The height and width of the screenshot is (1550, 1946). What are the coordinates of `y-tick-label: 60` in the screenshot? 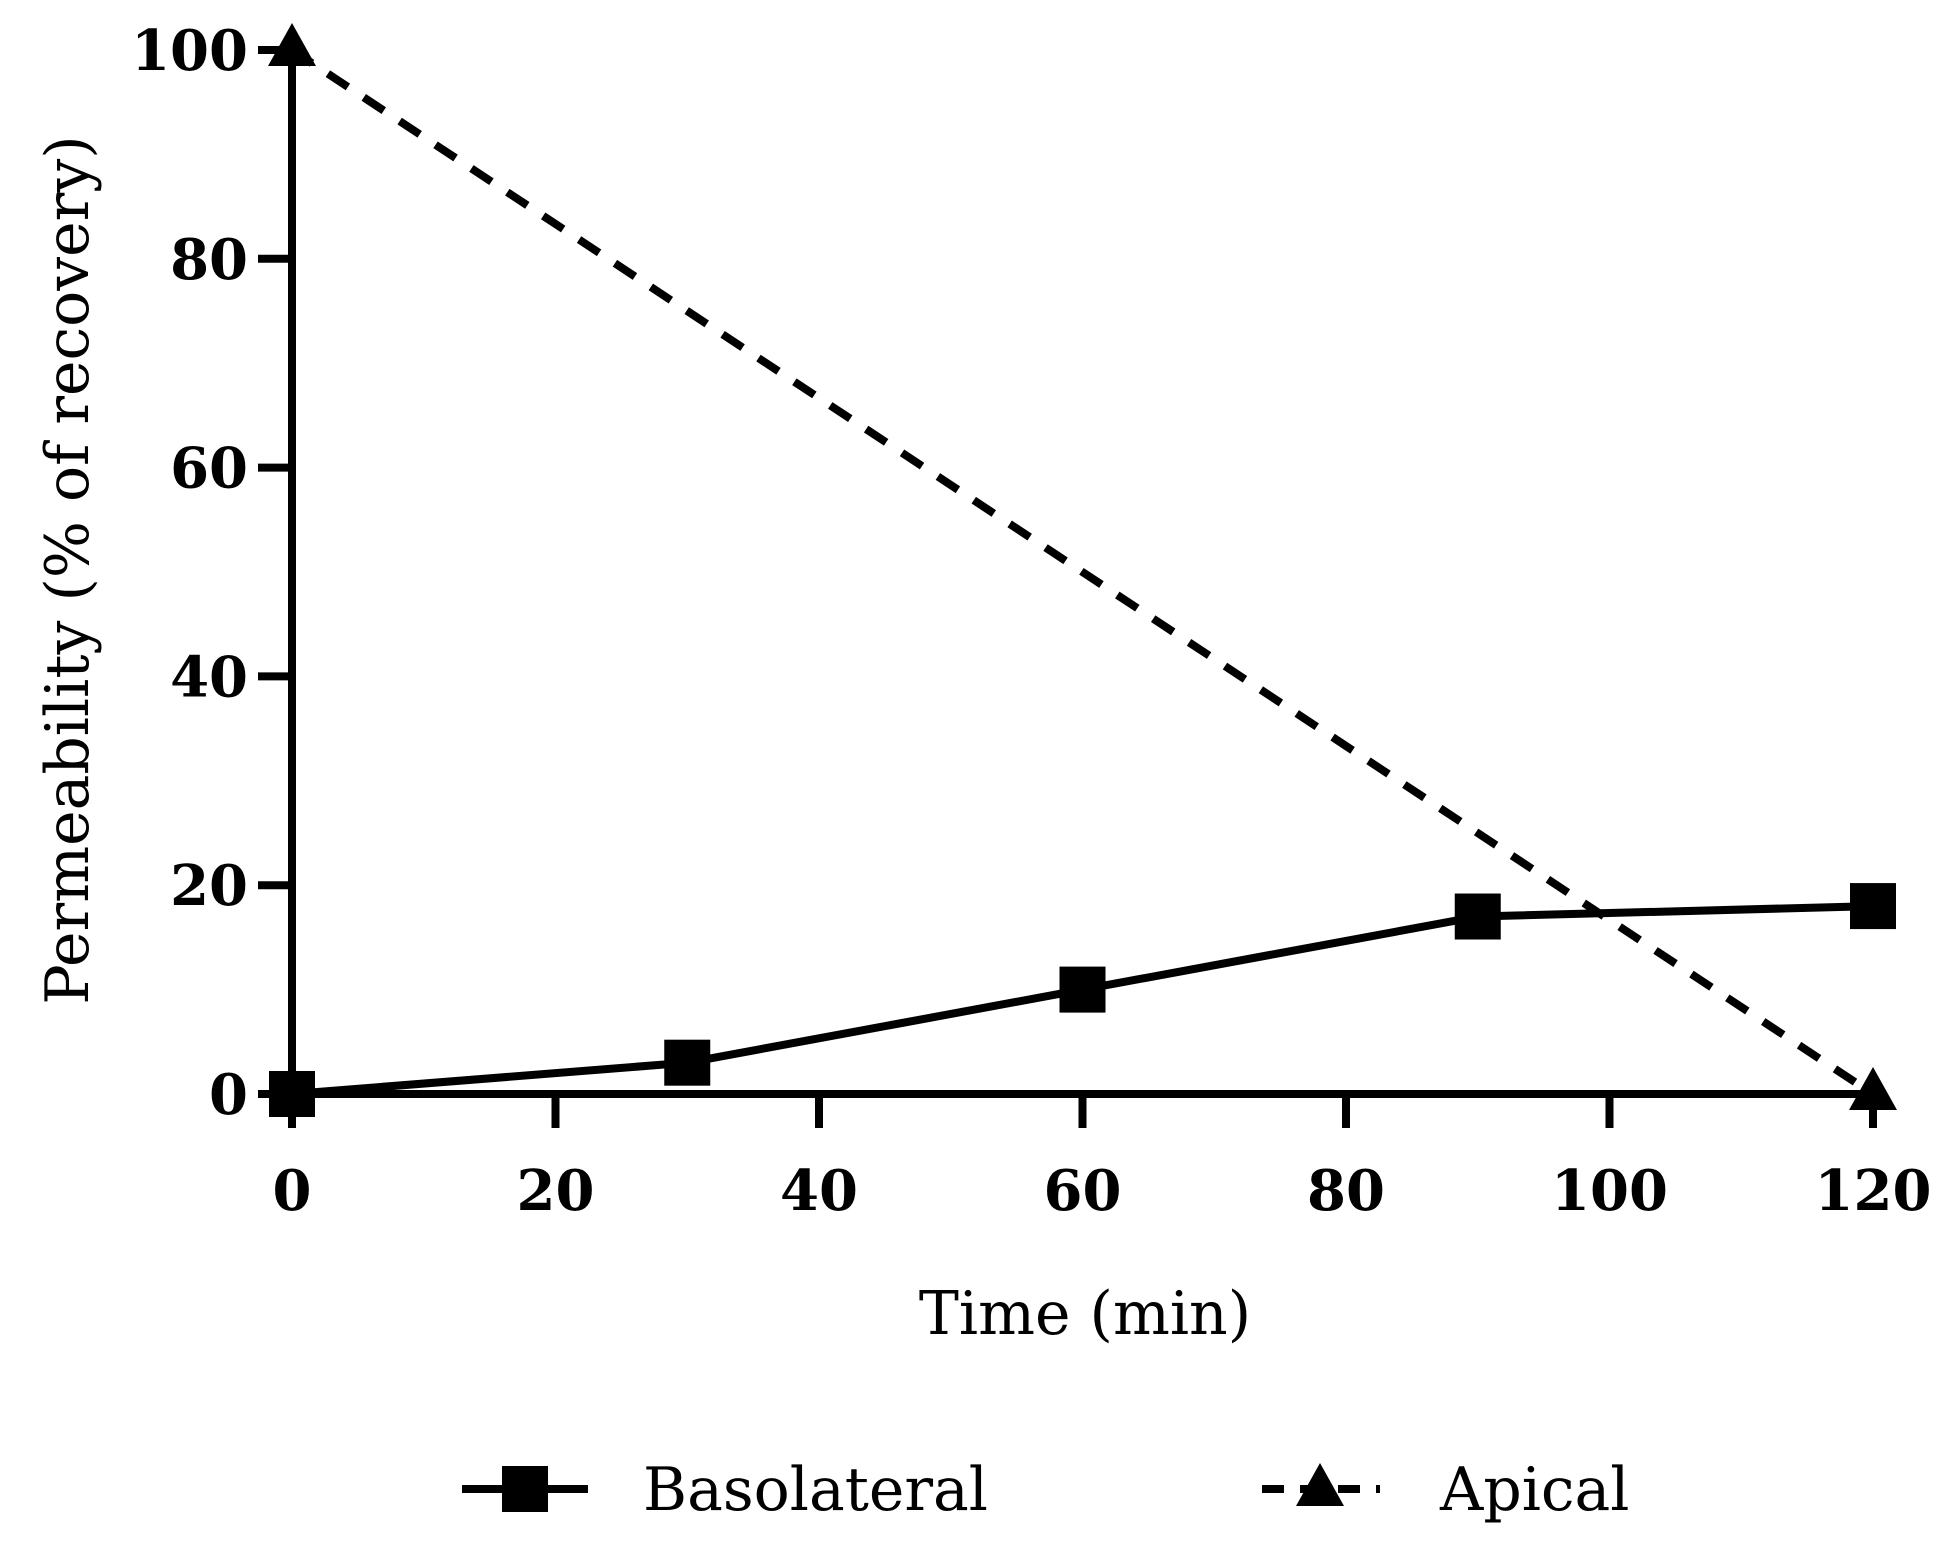 It's located at (209, 469).